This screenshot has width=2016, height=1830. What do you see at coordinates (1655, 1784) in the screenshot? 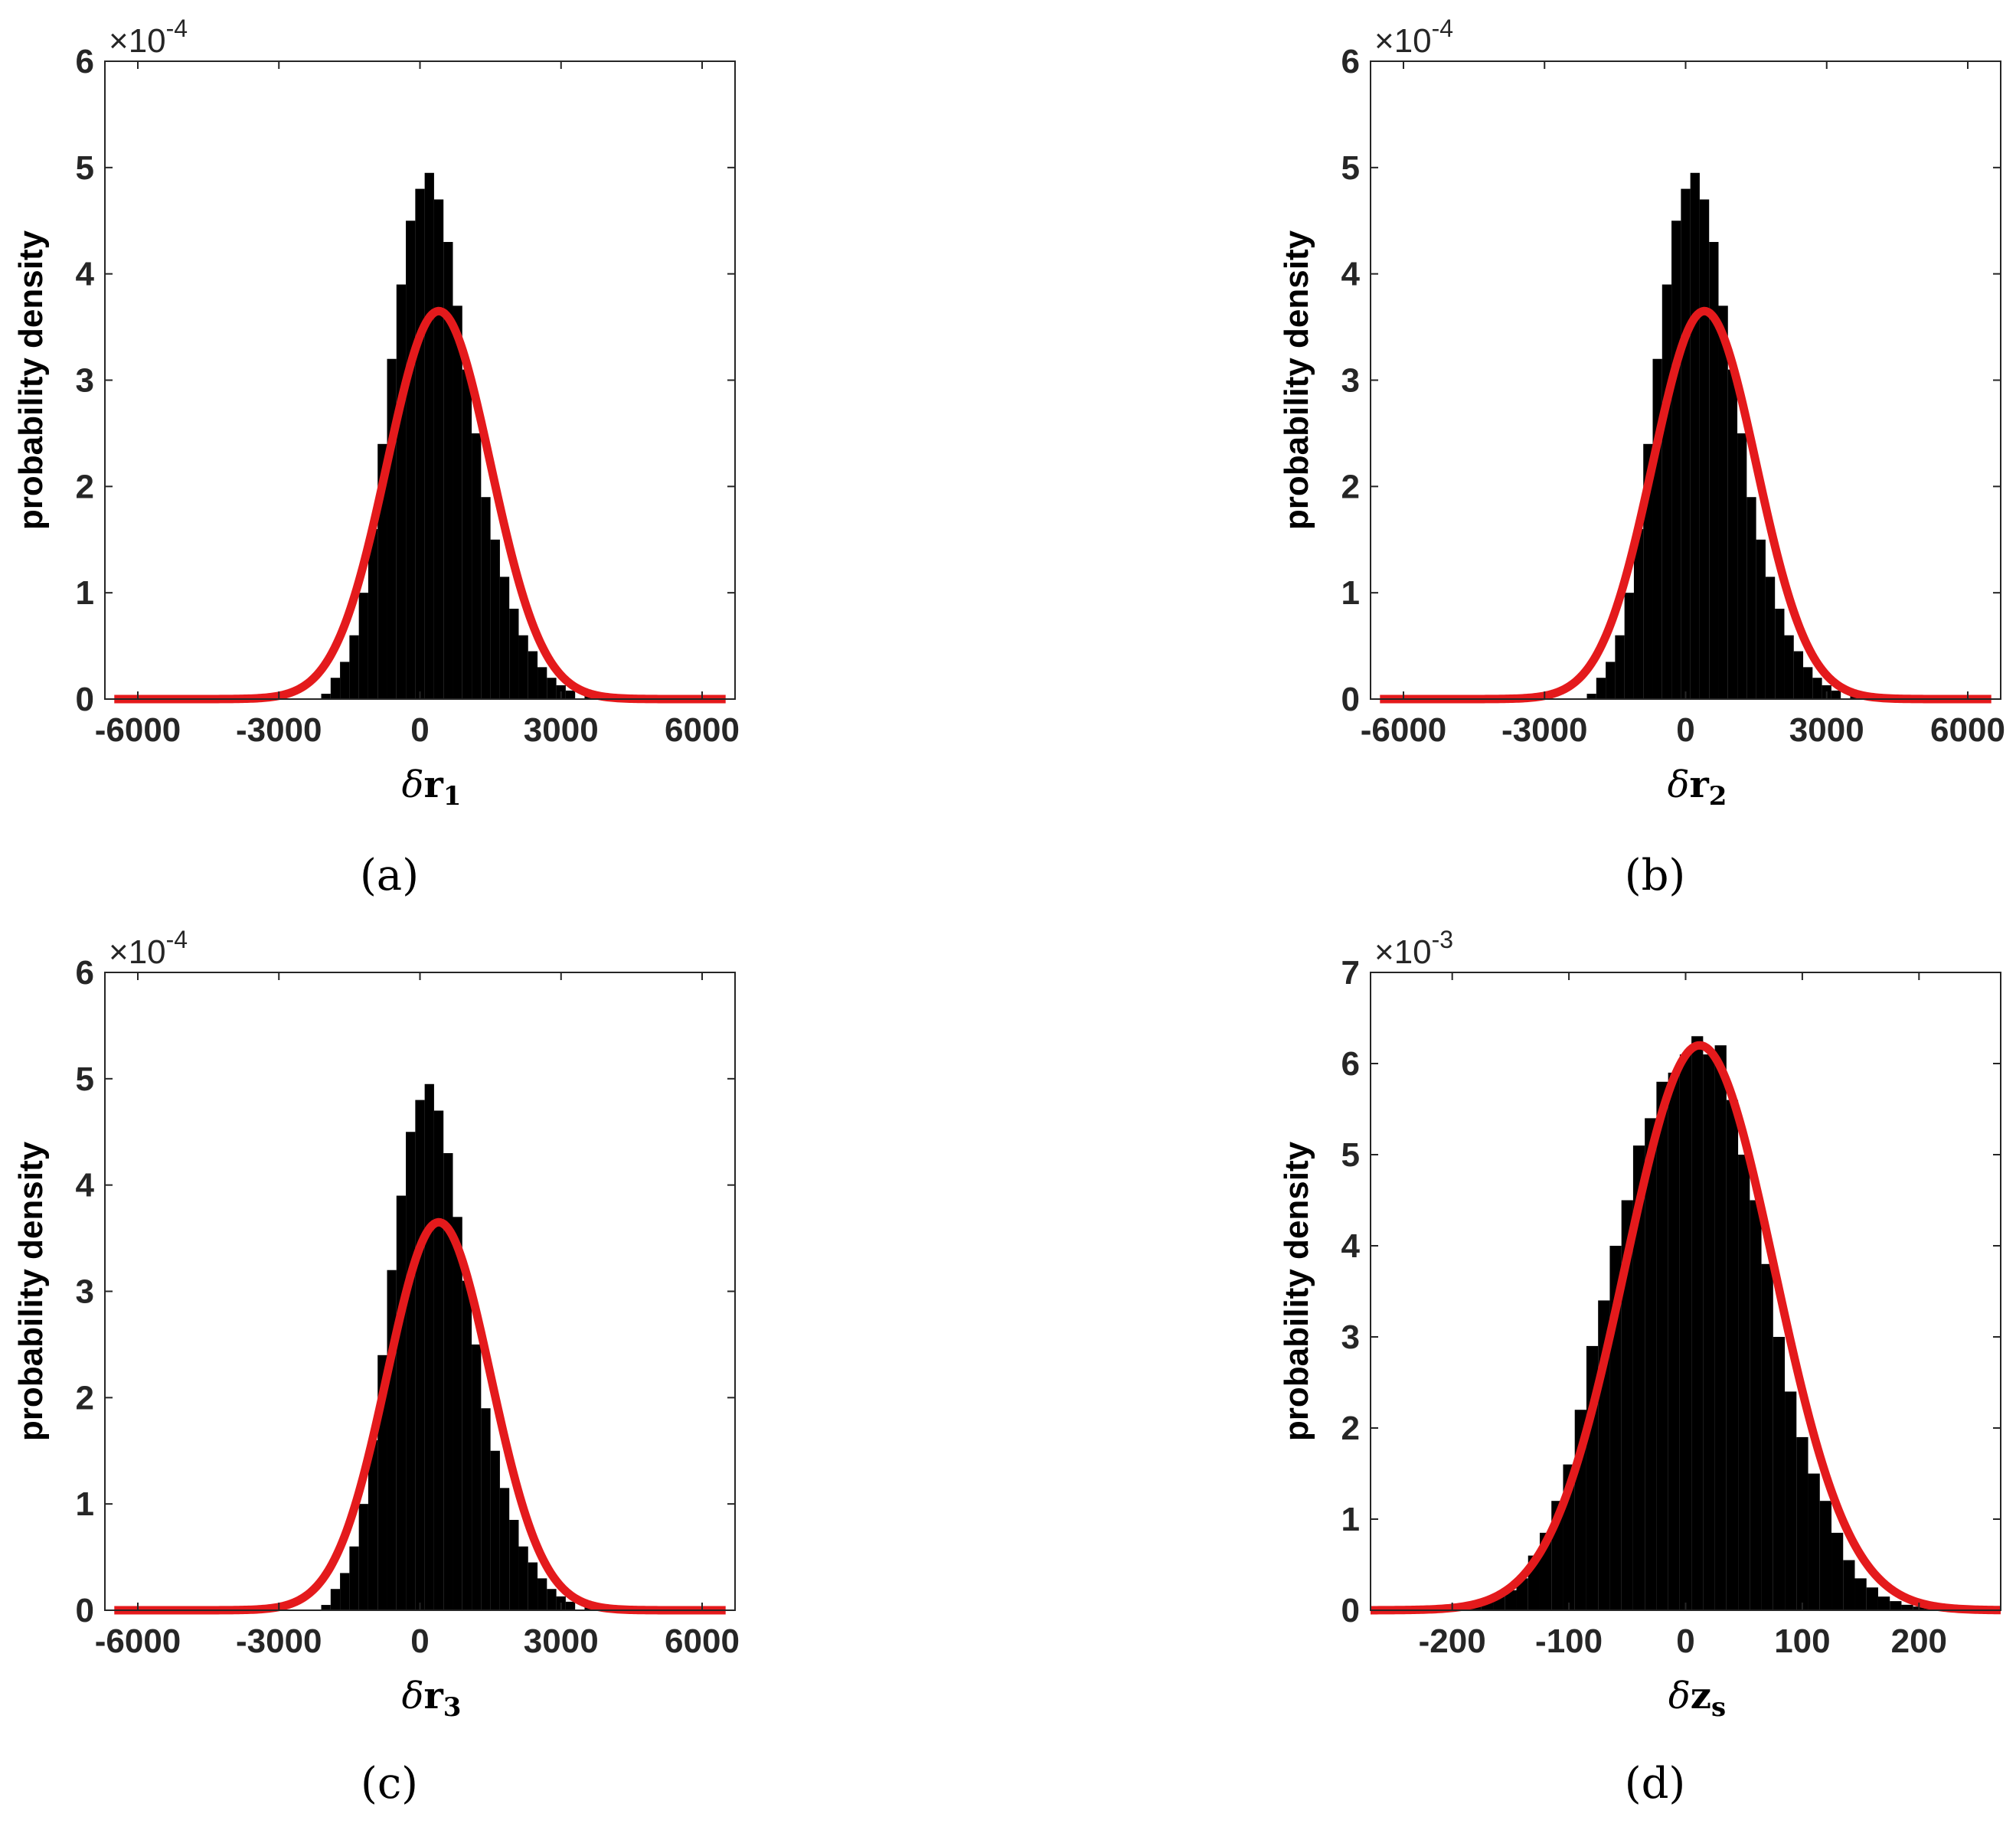
I see `panel-caption: (d)` at bounding box center [1655, 1784].